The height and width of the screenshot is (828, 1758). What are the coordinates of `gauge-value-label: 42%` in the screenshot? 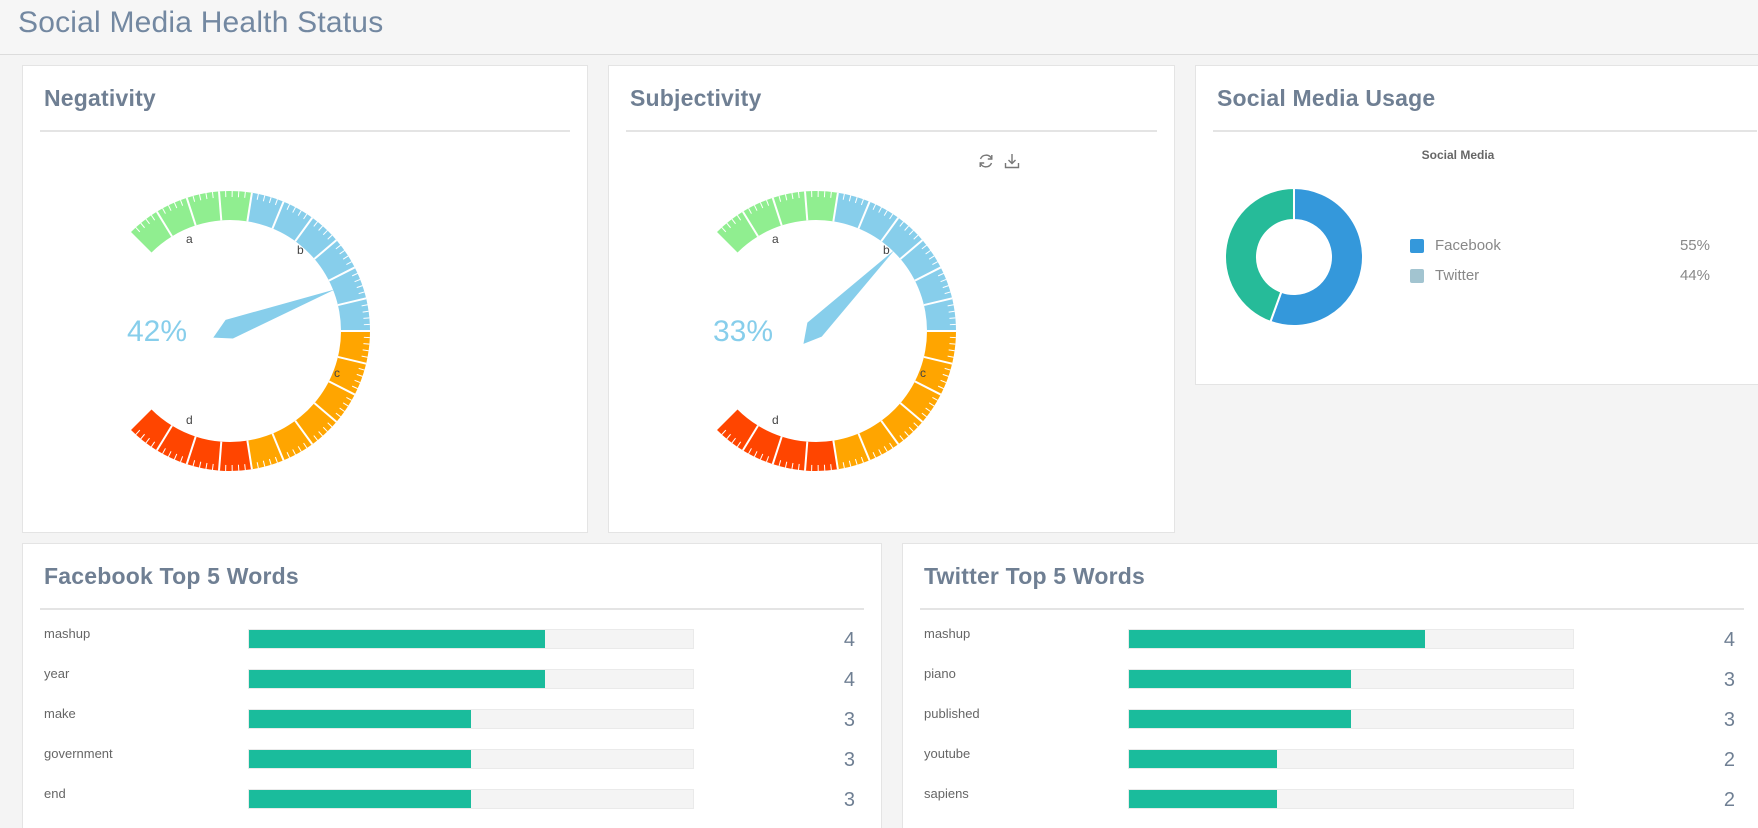 It's located at (157, 331).